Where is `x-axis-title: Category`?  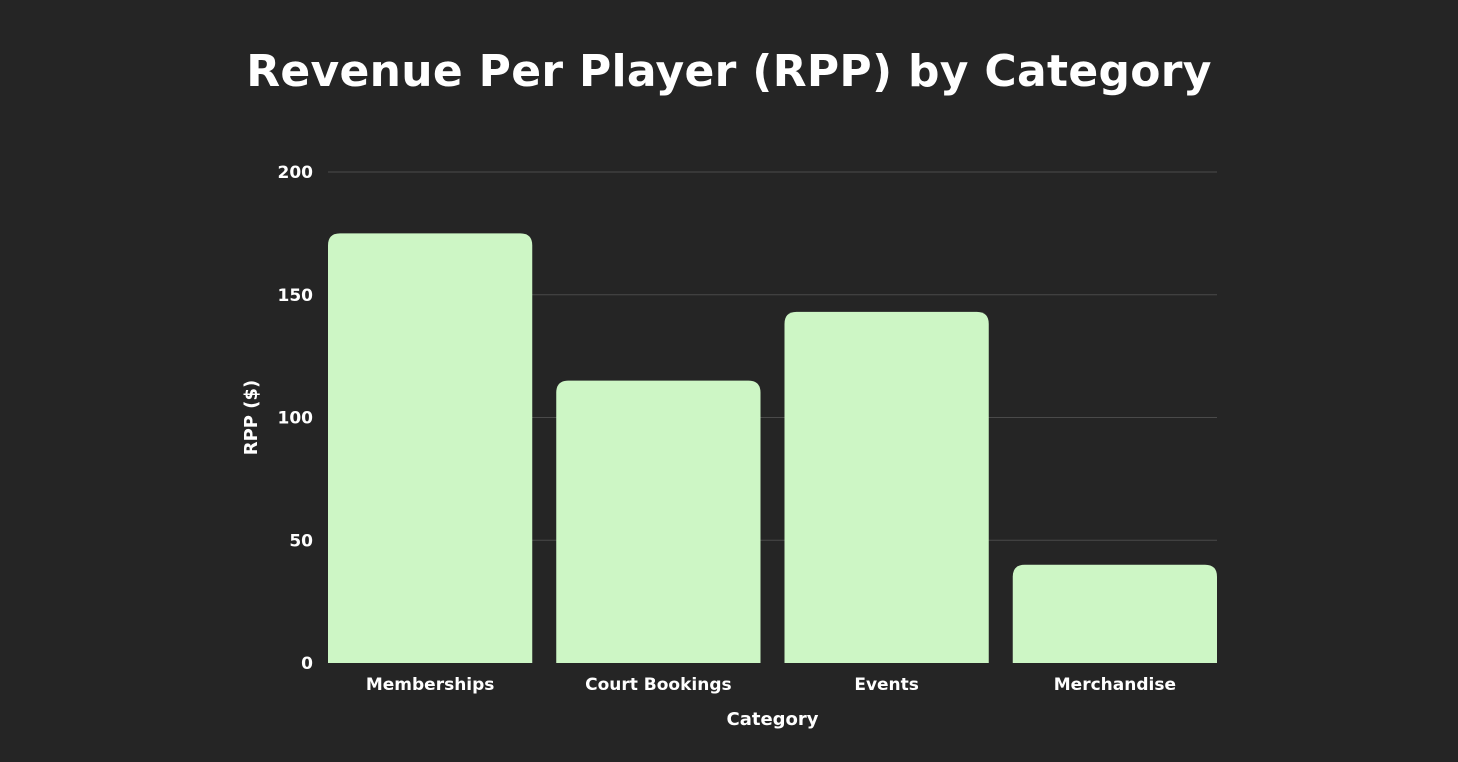
x-axis-title: Category is located at coordinates (772, 719).